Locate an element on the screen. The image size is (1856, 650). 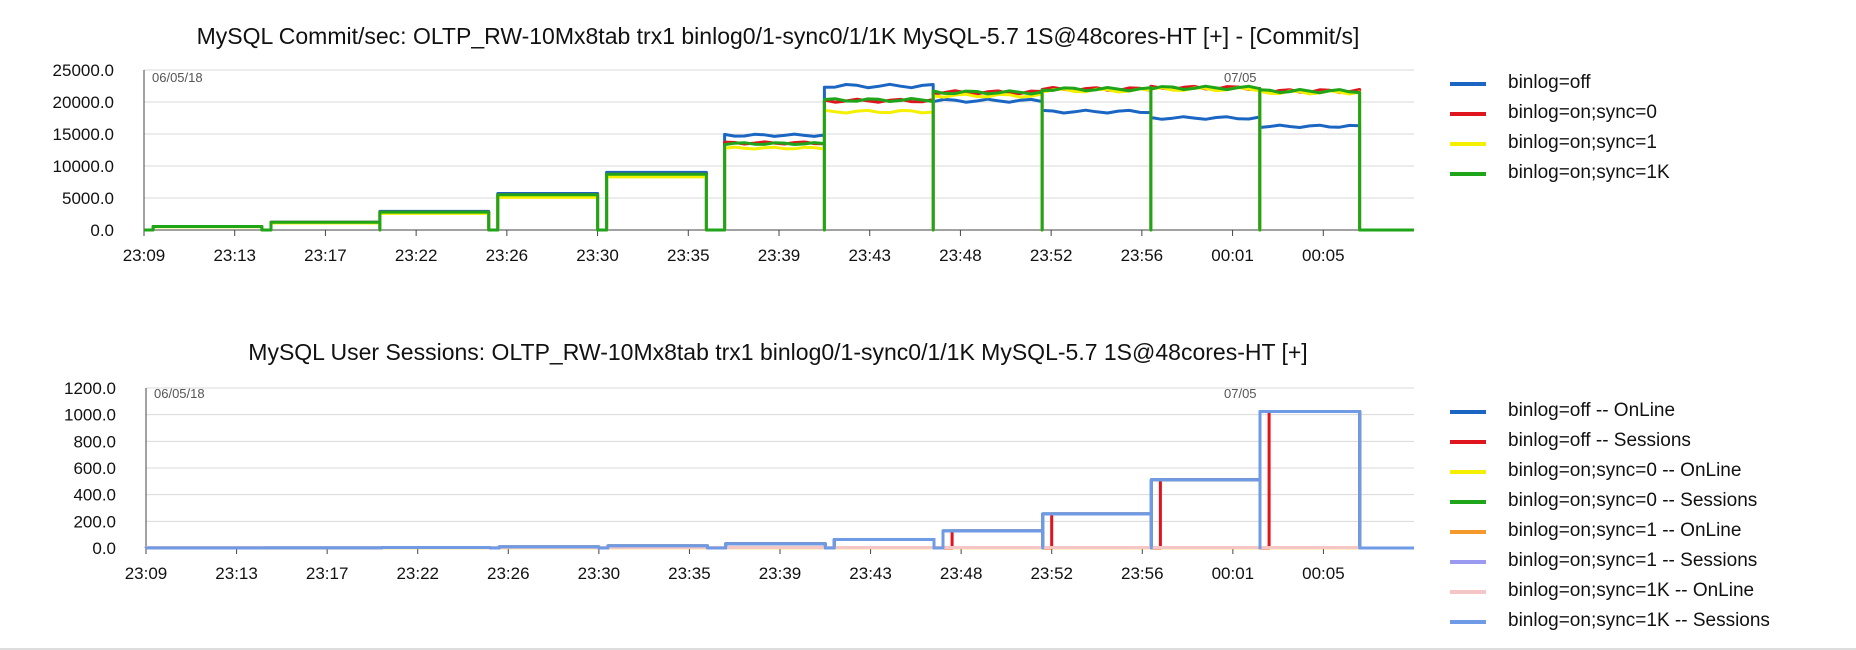
legend-label: binlog=on;sync=1 is located at coordinates (1582, 142).